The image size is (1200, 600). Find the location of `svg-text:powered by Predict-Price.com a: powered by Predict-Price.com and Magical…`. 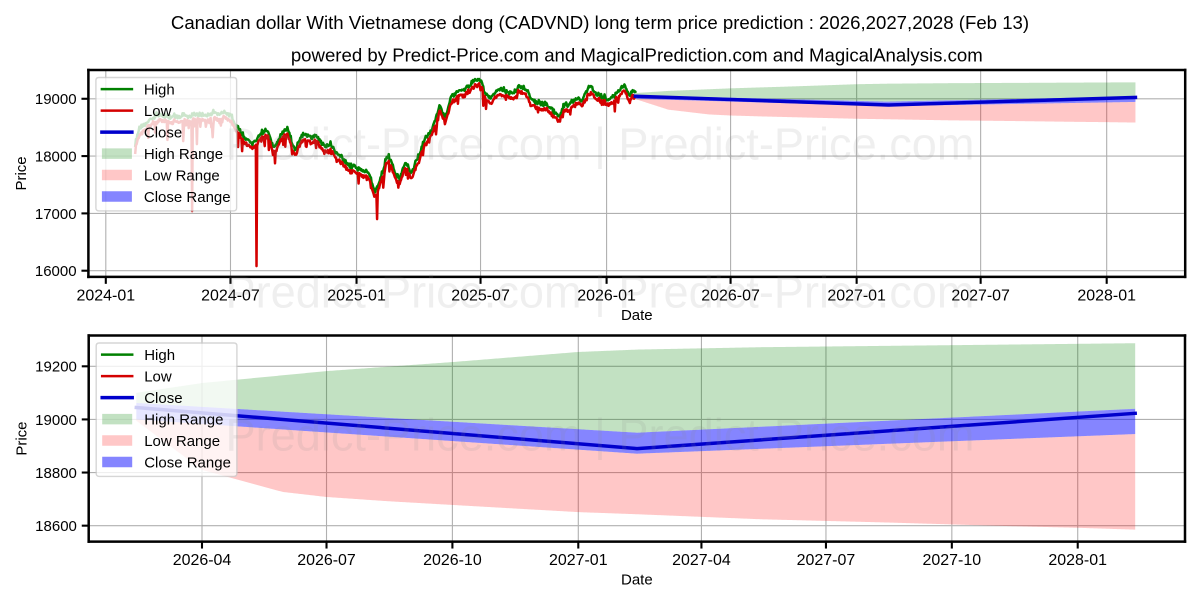

svg-text:powered by Predict-Price.com a: powered by Predict-Price.com and Magical… is located at coordinates (637, 55).